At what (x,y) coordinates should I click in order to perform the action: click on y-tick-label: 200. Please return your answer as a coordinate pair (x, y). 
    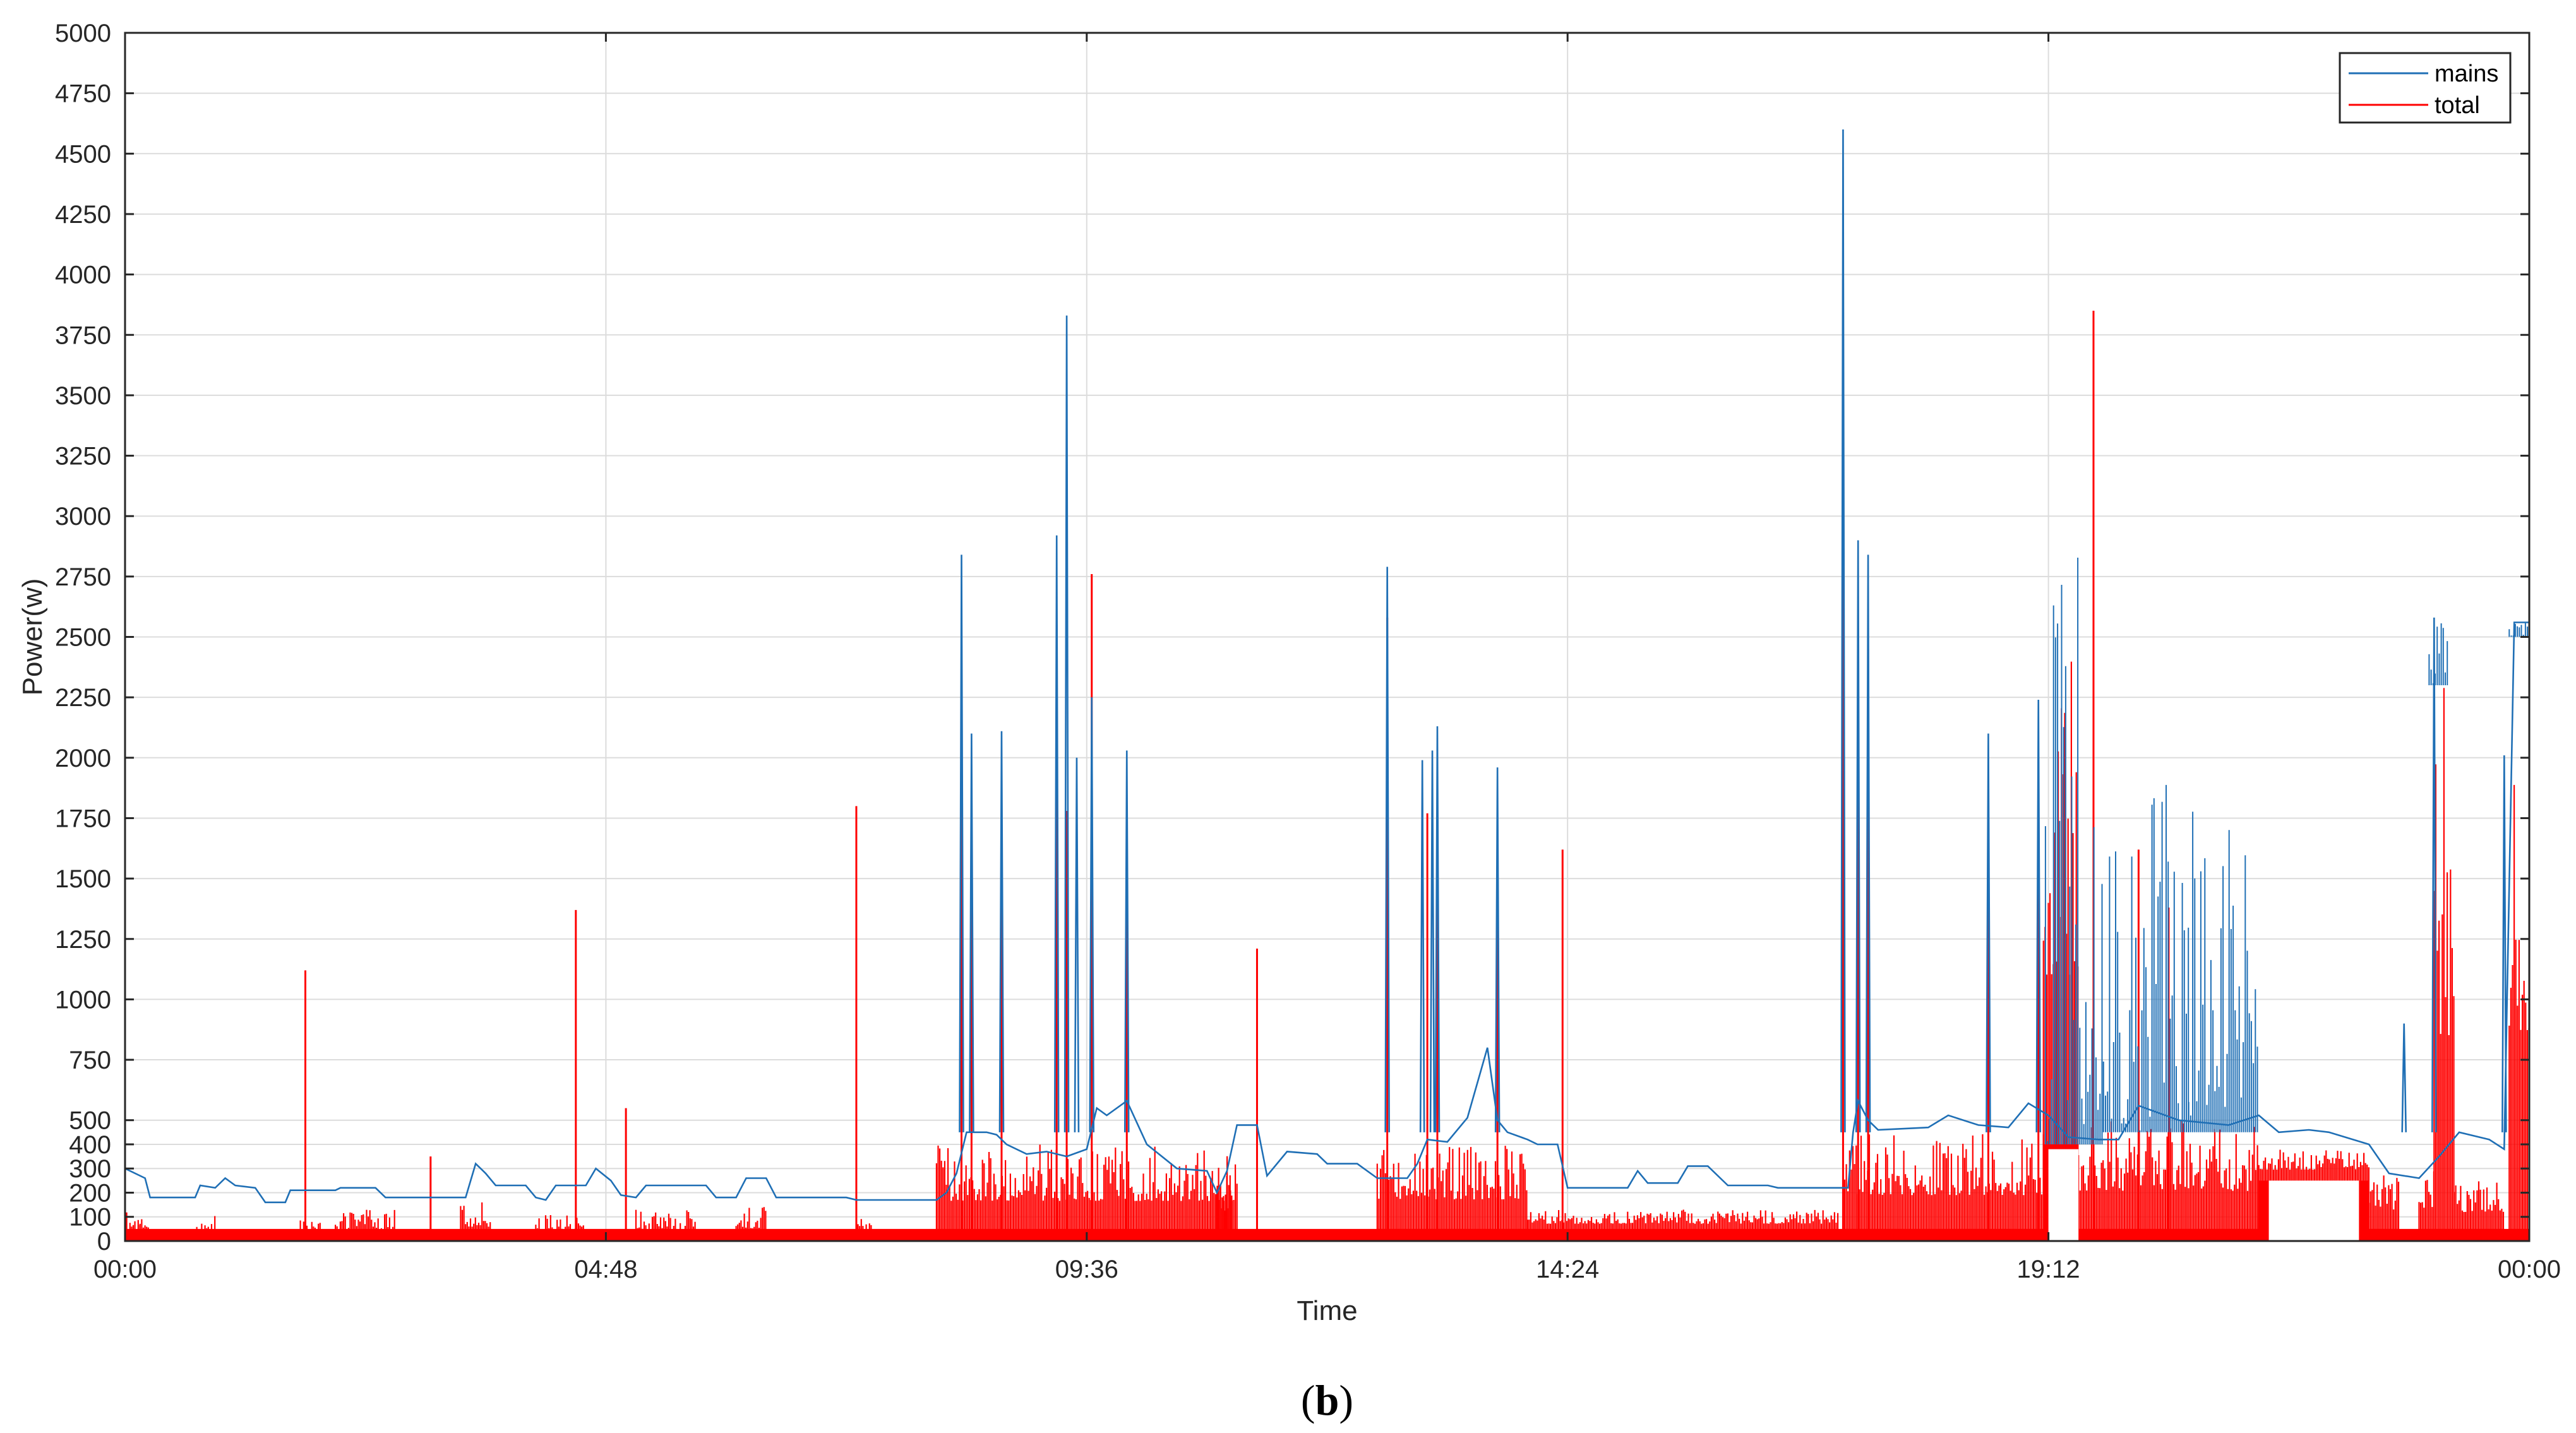
    Looking at the image, I should click on (90, 1193).